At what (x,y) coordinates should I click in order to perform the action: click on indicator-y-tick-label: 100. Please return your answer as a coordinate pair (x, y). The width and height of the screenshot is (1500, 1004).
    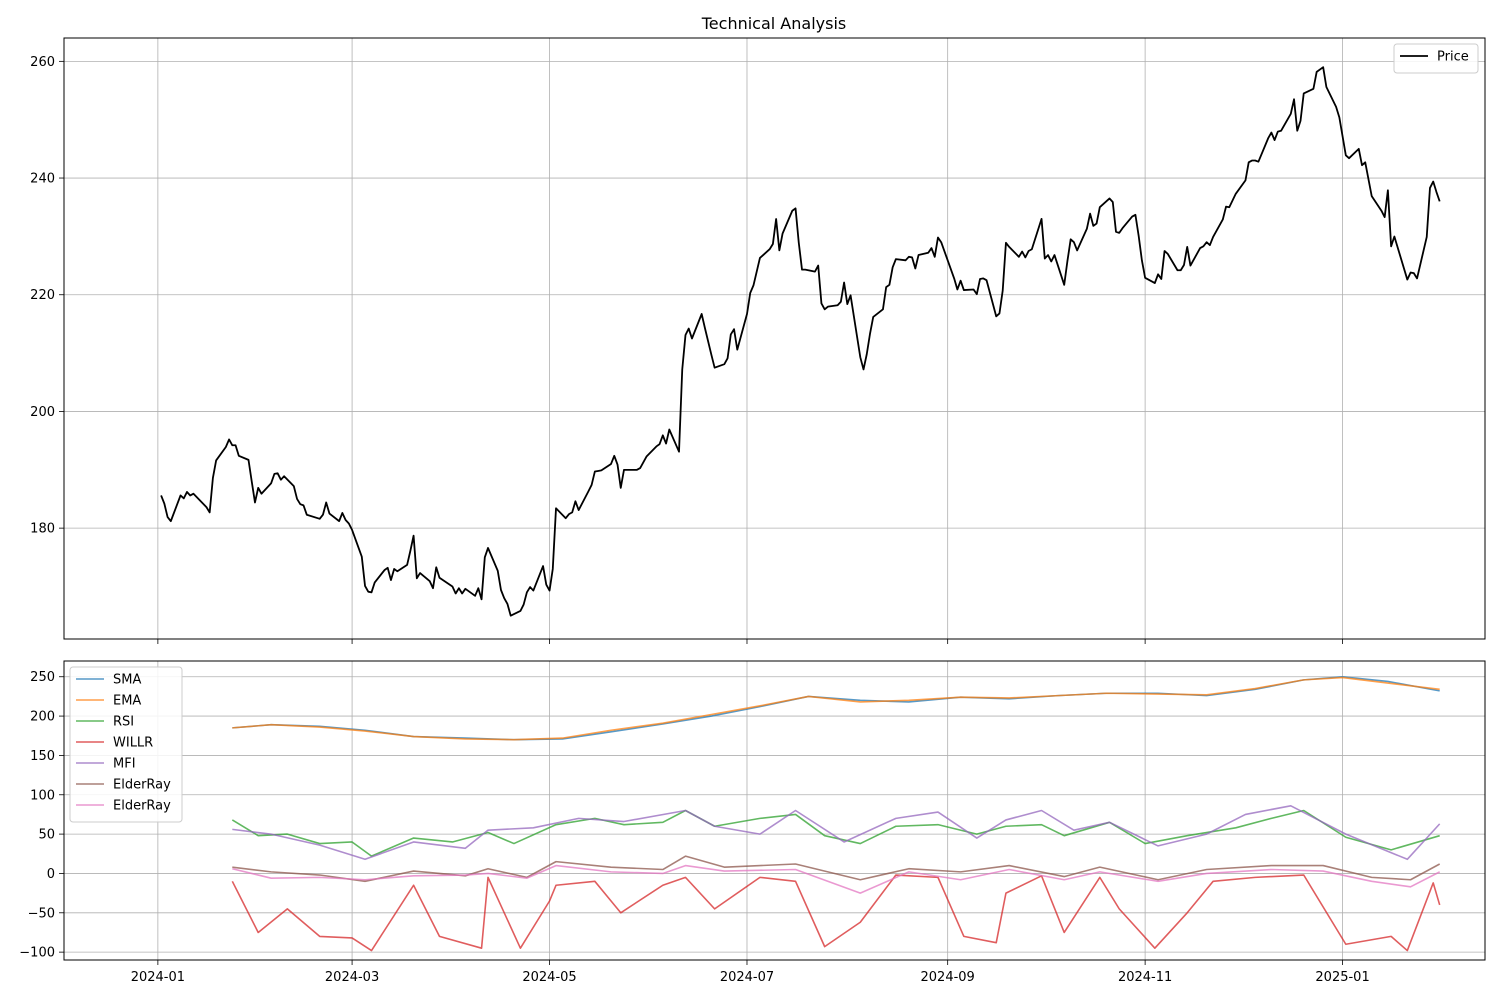
    Looking at the image, I should click on (42, 795).